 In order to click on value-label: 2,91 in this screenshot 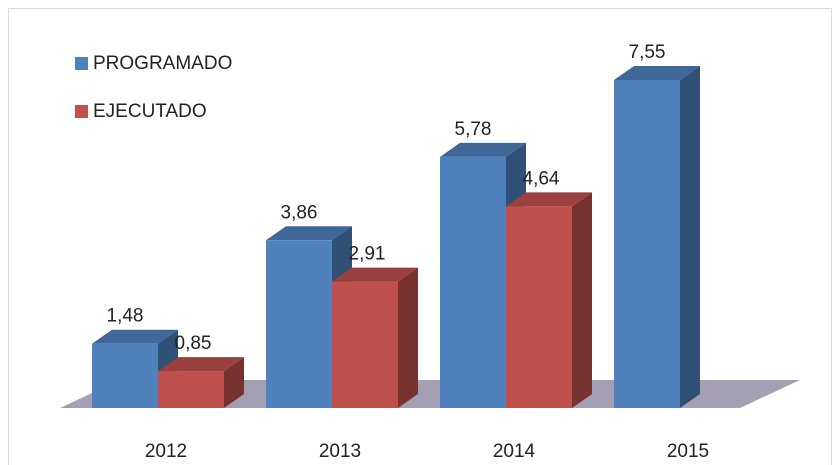, I will do `click(367, 254)`.